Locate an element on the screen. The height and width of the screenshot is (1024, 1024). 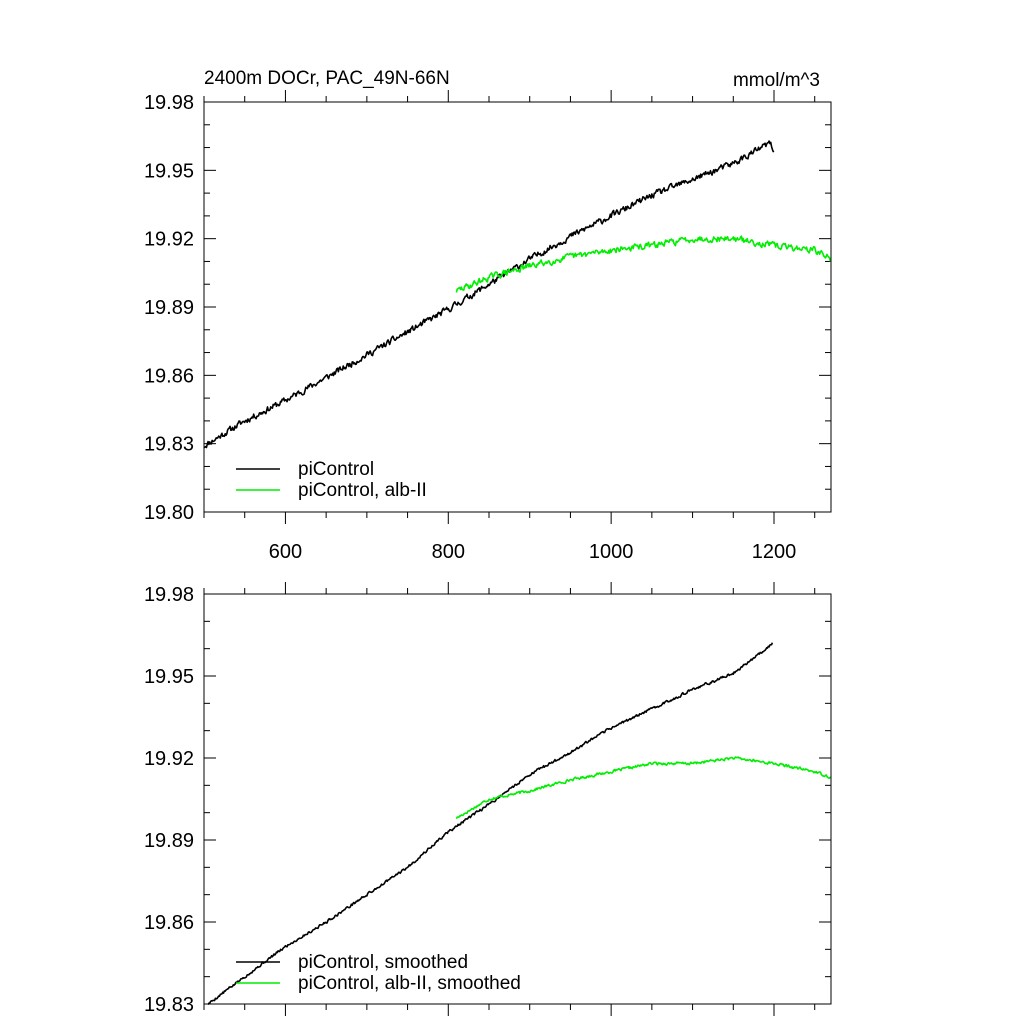
y-tick-label: 19.80 is located at coordinates (169, 513).